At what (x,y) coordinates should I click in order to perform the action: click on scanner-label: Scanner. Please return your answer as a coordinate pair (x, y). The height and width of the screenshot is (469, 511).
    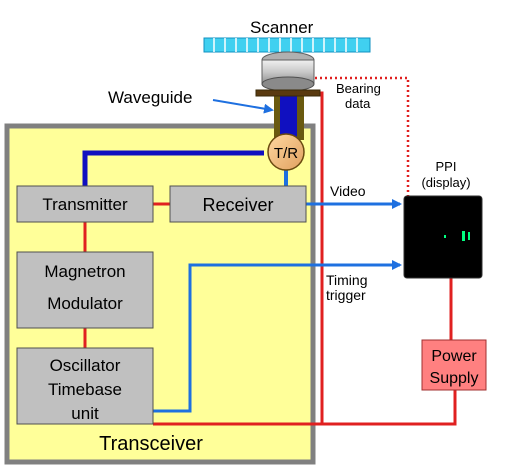
    Looking at the image, I should click on (282, 27).